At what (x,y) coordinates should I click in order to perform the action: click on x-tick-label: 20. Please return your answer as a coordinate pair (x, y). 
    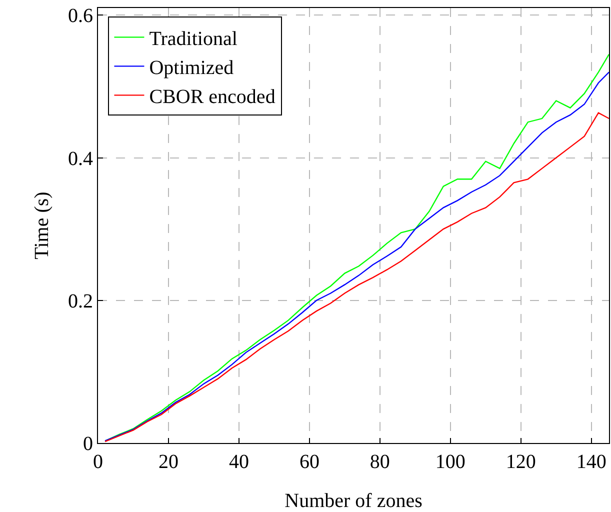
    Looking at the image, I should click on (168, 462).